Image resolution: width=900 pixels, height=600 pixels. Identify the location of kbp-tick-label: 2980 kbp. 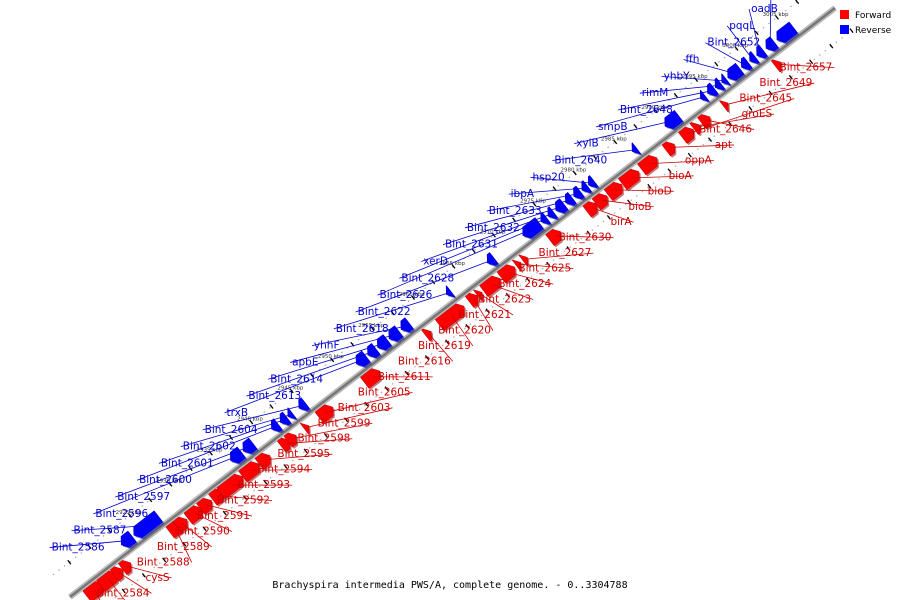
(573, 170).